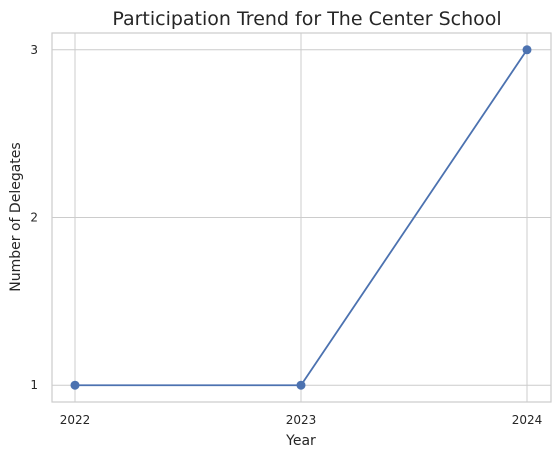 Image resolution: width=558 pixels, height=461 pixels. I want to click on y-tick-label: 3, so click(34, 50).